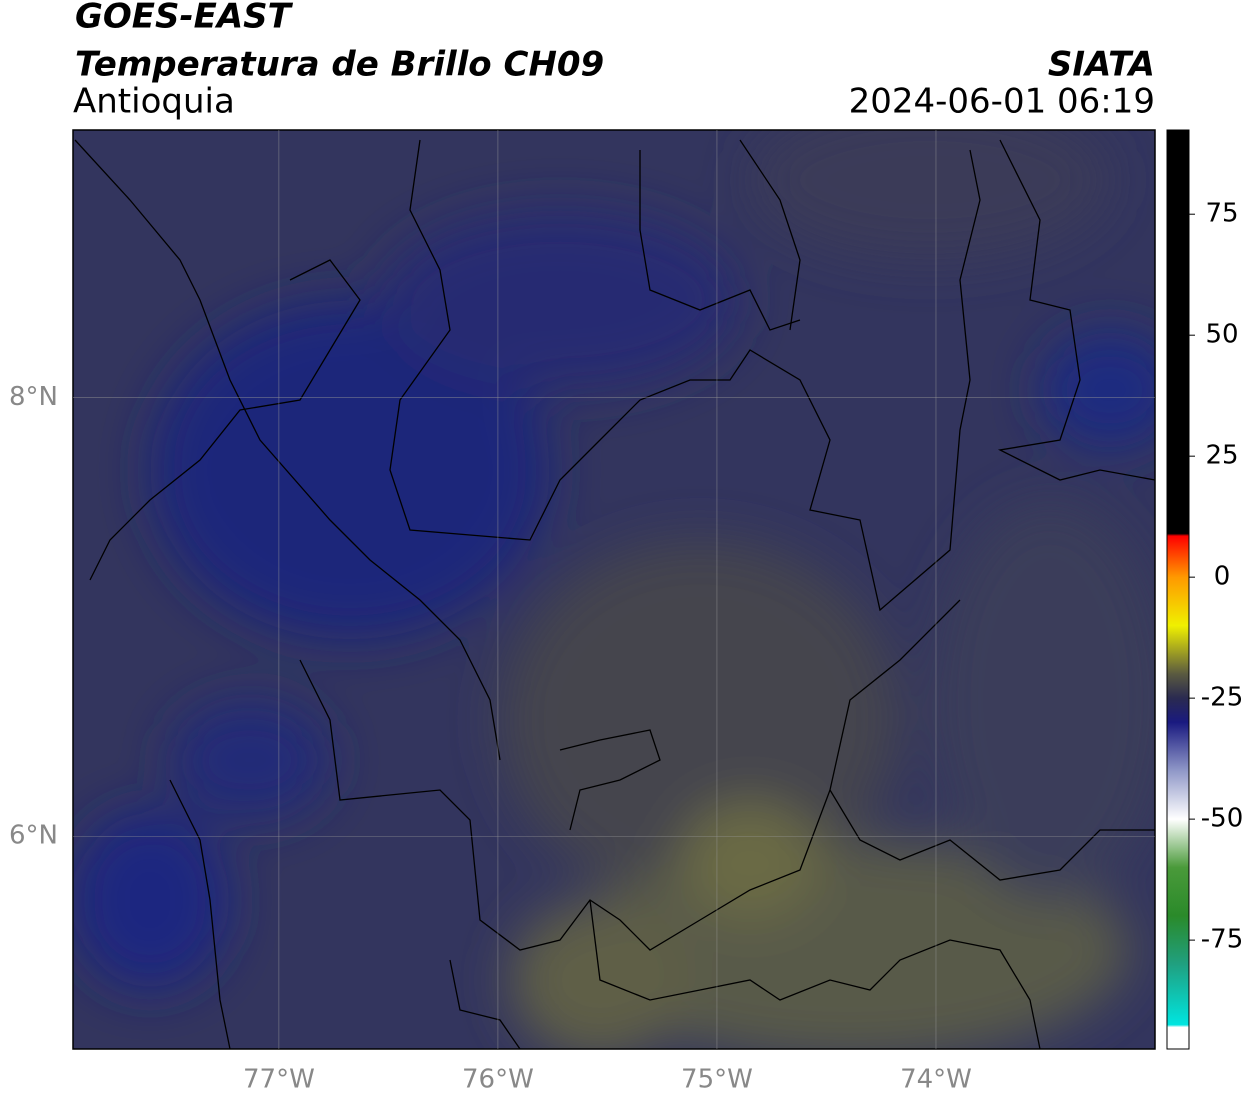 Image resolution: width=1252 pixels, height=1099 pixels. I want to click on colorbar-tick-label: 75, so click(1221, 214).